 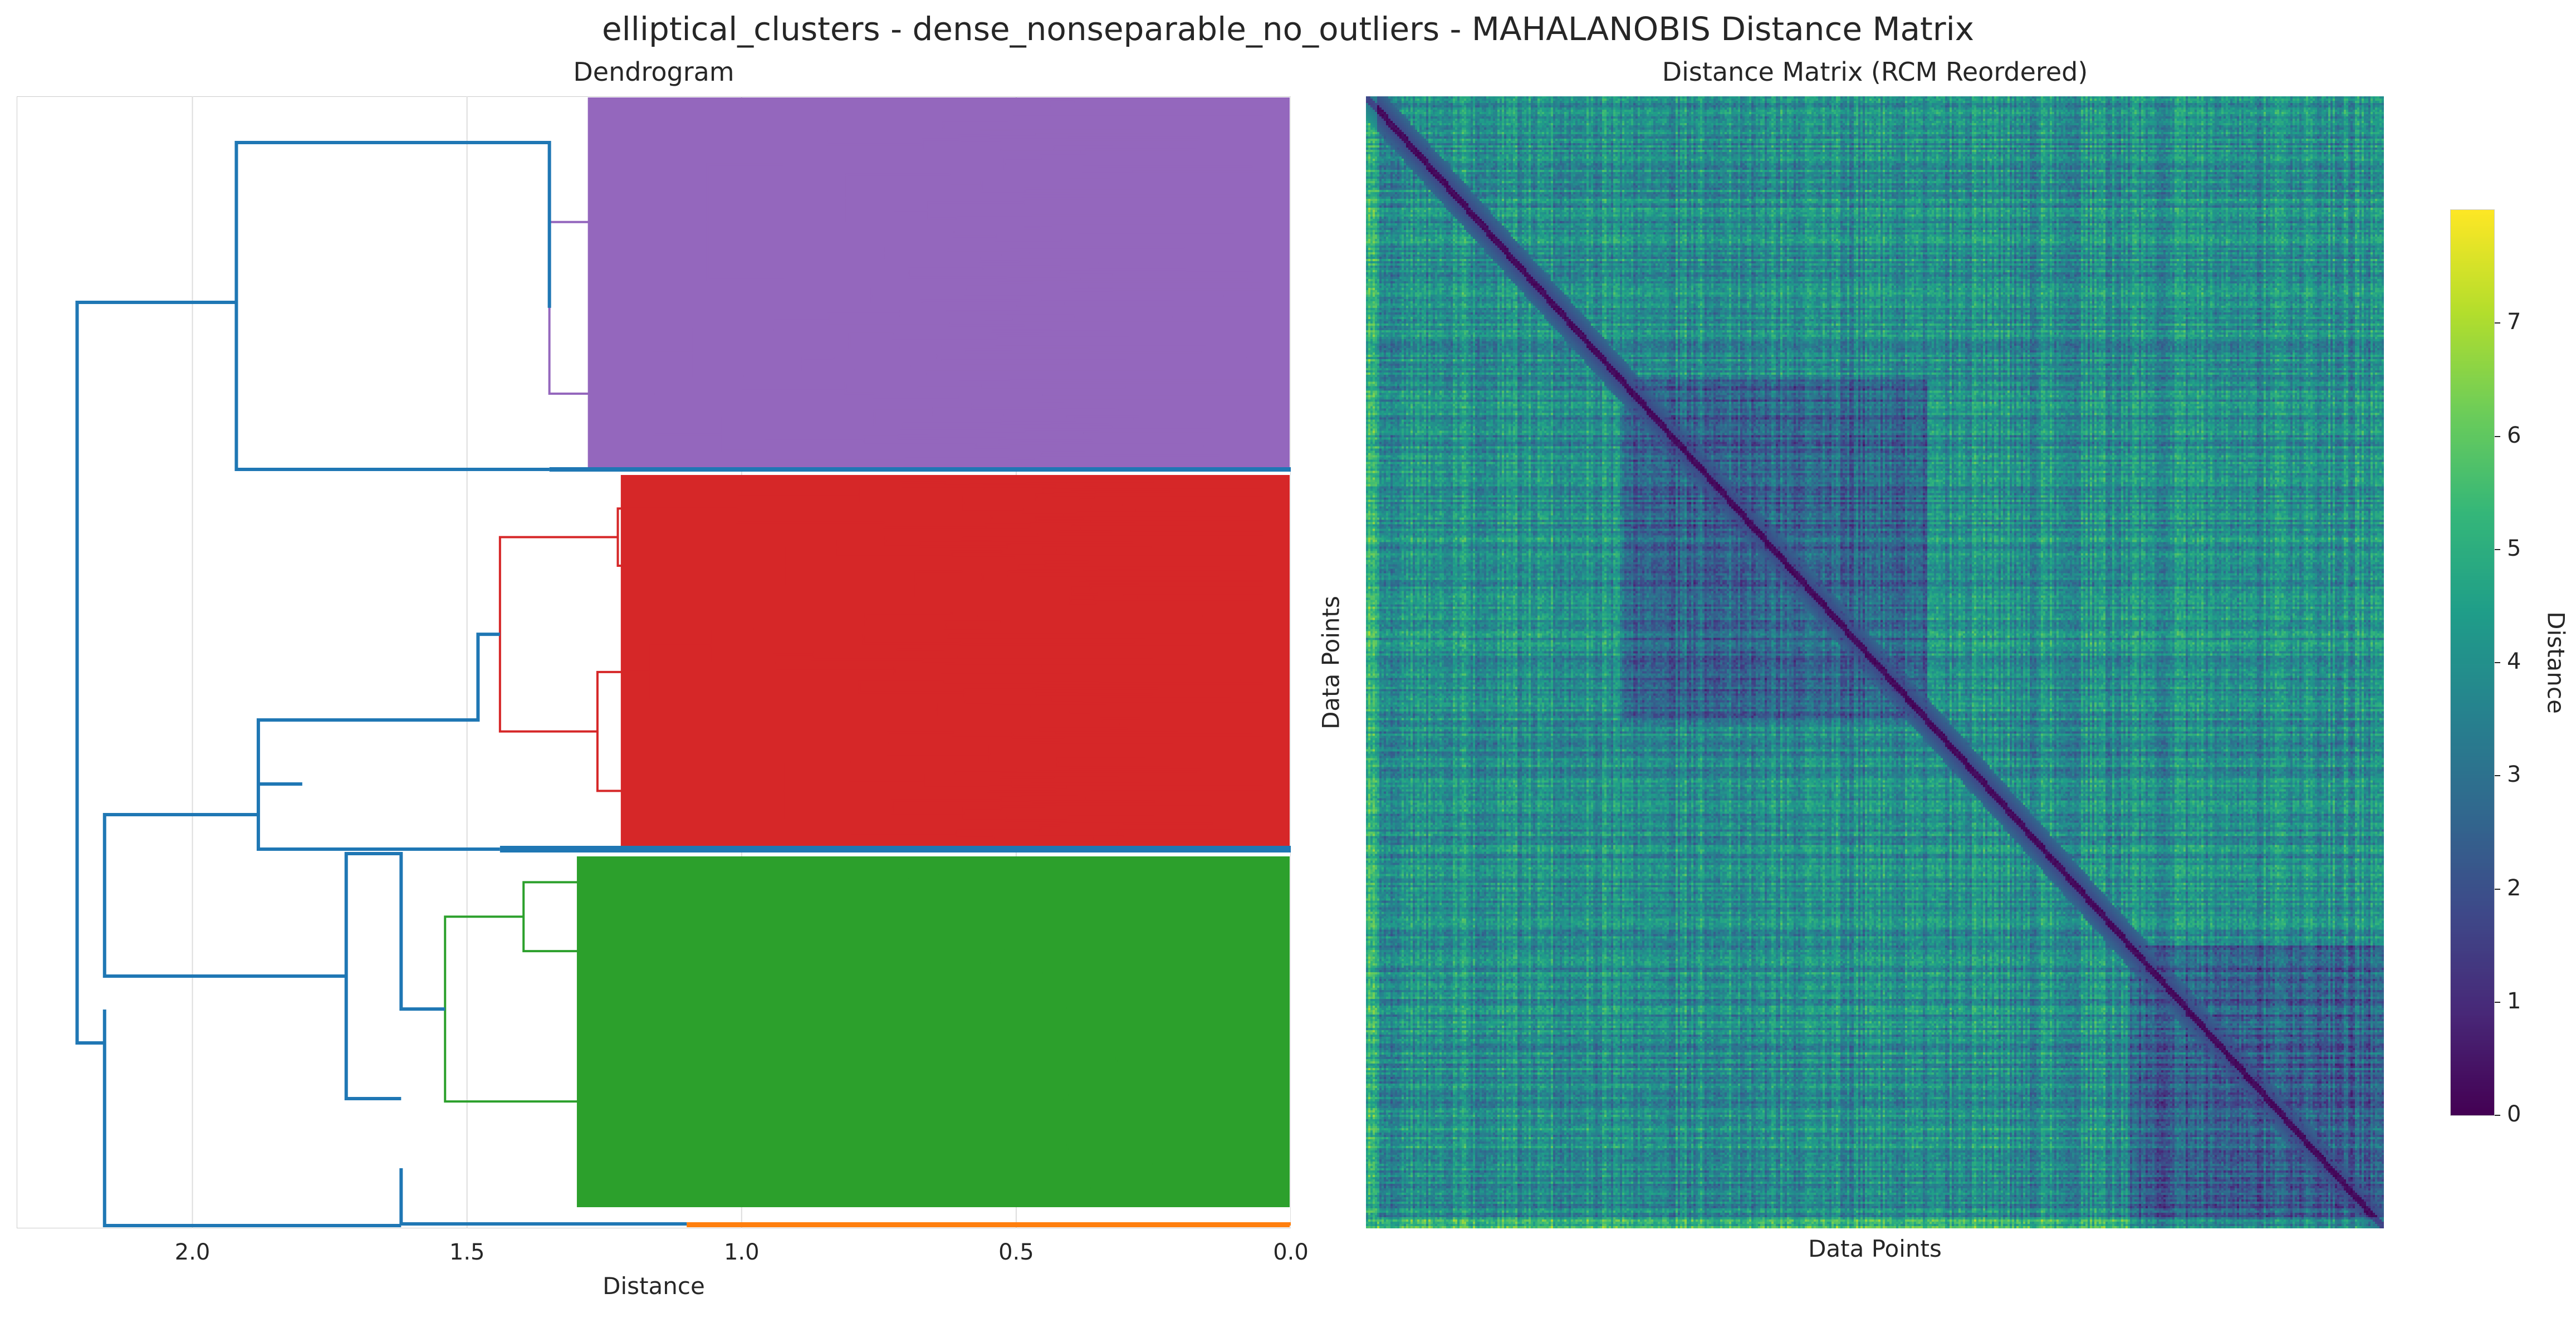 I want to click on colorbar-tick-0: 0, so click(x=2514, y=1114).